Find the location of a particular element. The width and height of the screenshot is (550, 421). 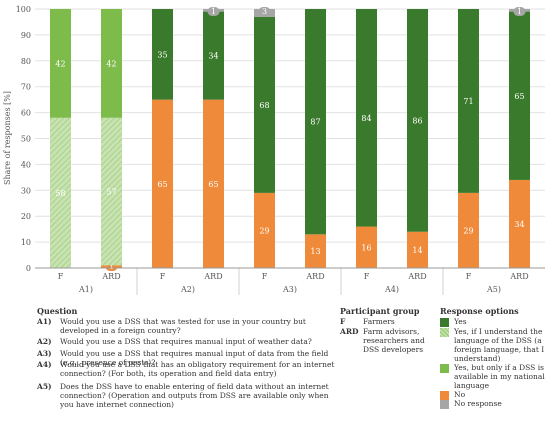

group-label: A3) is located at coordinates (289, 289).